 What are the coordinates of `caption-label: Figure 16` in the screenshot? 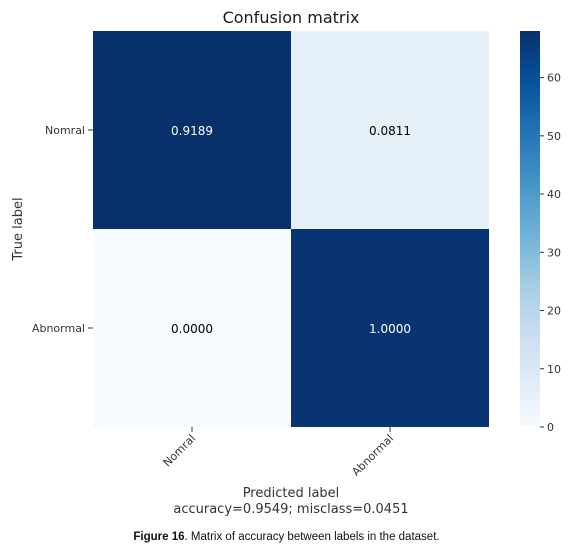 It's located at (159, 537).